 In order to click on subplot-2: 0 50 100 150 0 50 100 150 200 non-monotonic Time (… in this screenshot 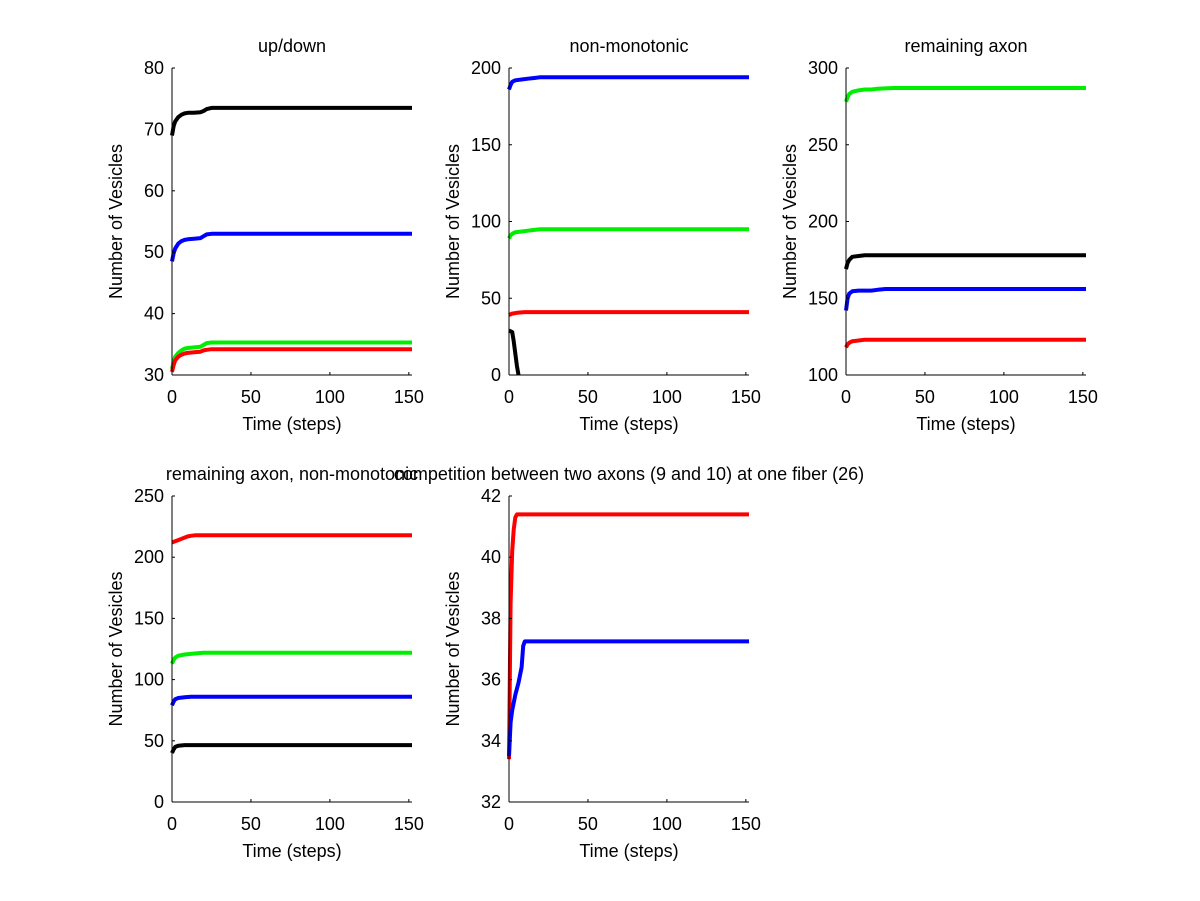, I will do `click(602, 235)`.